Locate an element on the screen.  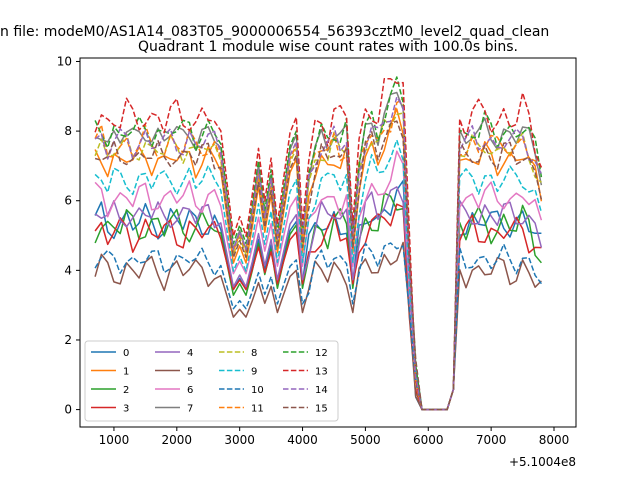
legend-label: 12 is located at coordinates (321, 353).